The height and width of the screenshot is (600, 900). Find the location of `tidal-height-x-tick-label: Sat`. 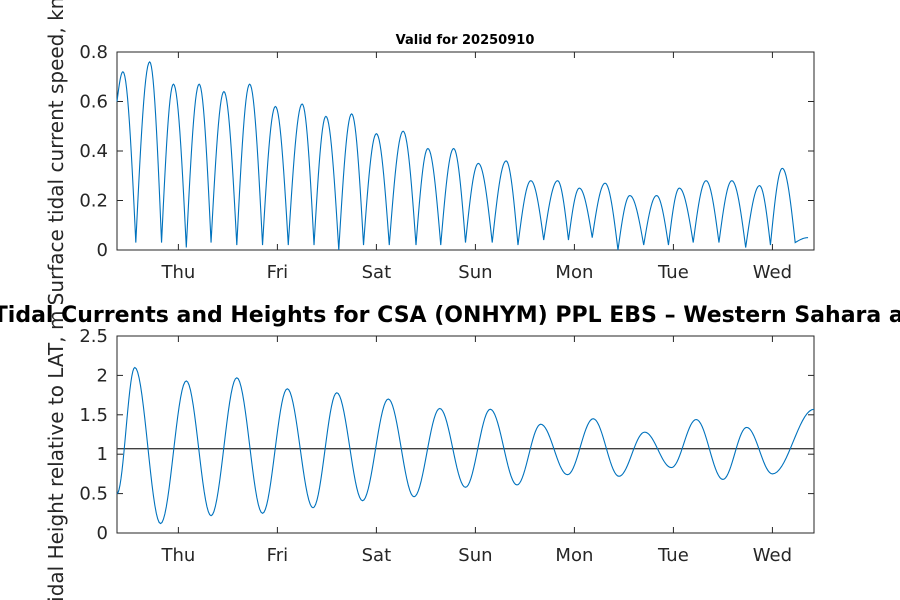

tidal-height-x-tick-label: Sat is located at coordinates (377, 555).